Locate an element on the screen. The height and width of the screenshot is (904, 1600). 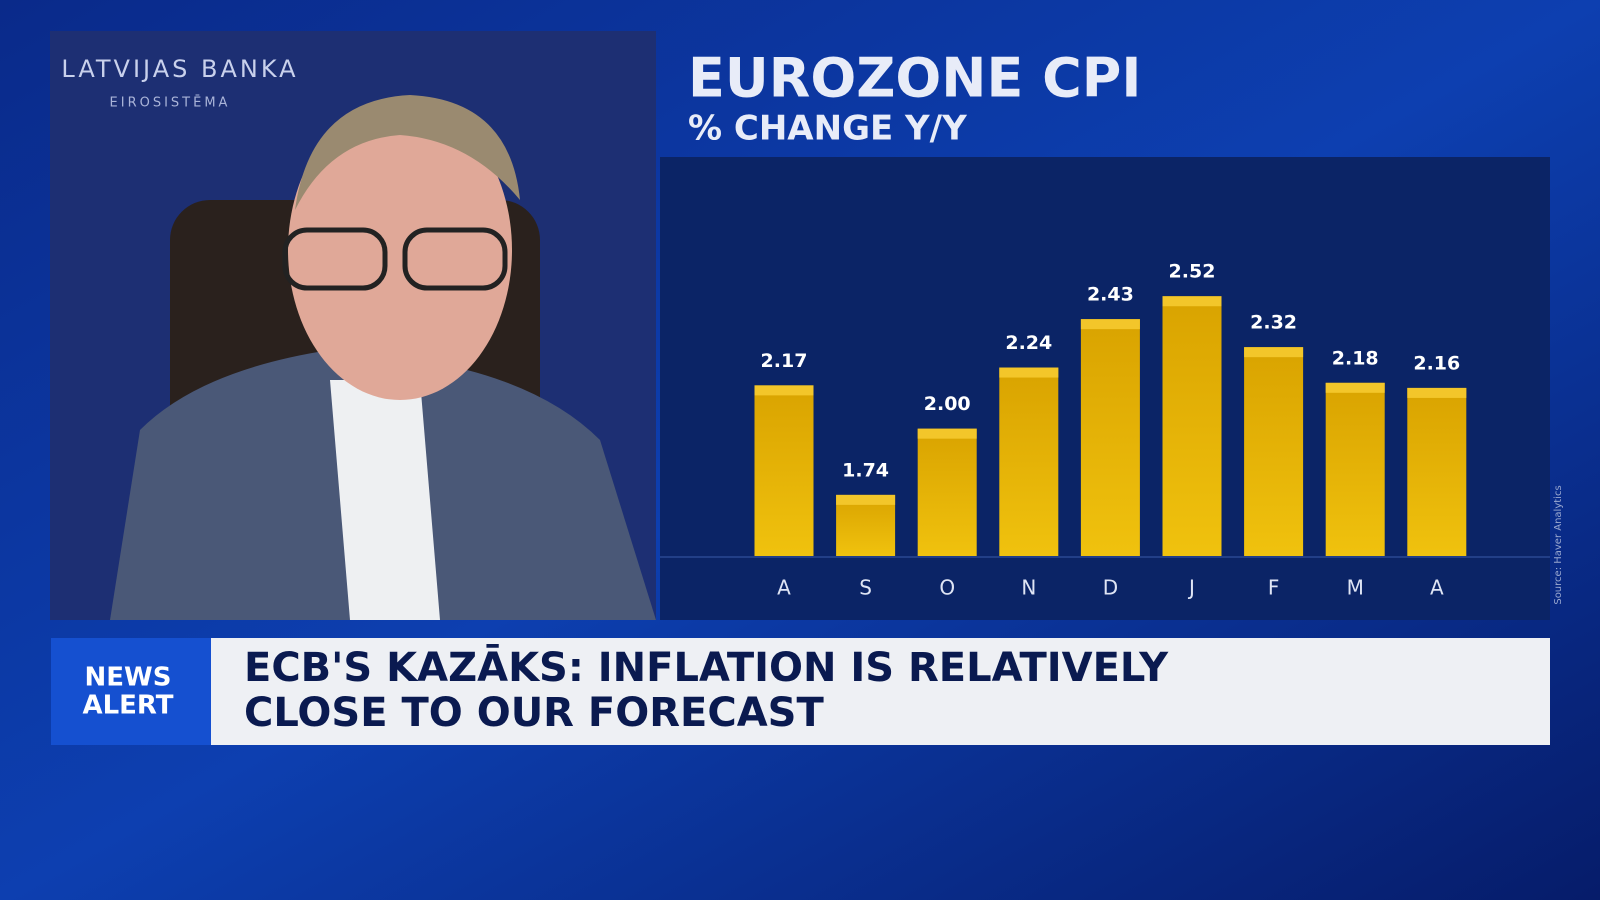
news-alert-box is located at coordinates (131, 691).